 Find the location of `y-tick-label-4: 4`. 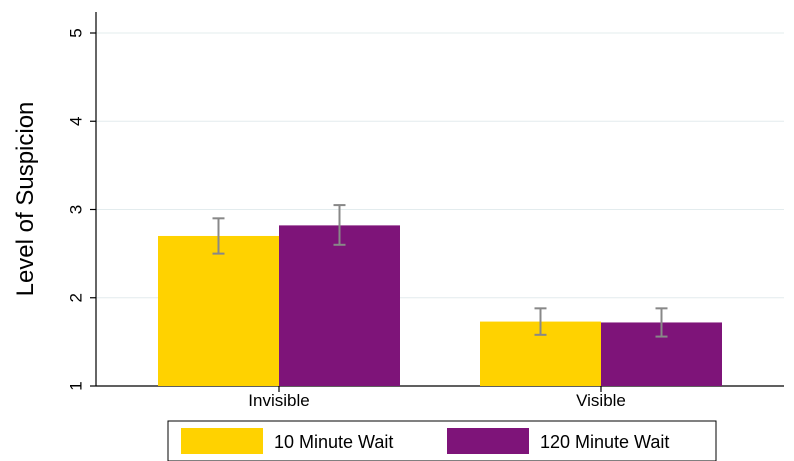

y-tick-label-4: 4 is located at coordinates (76, 121).